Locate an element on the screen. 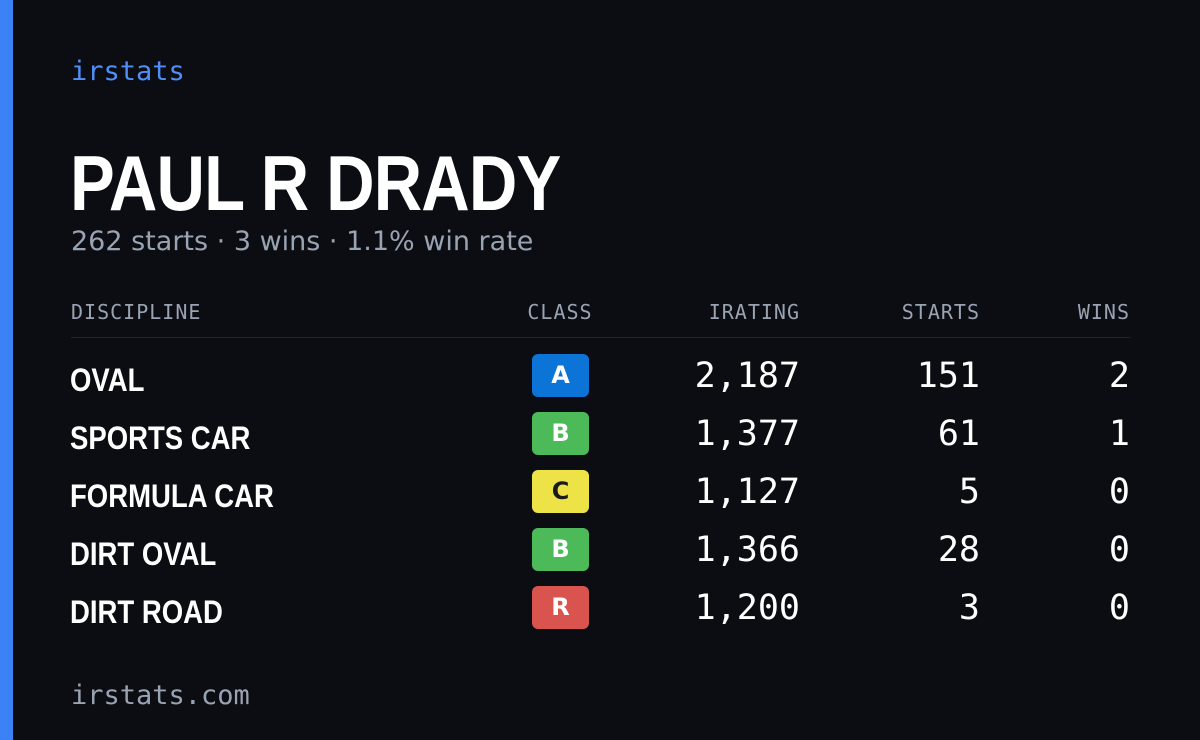 The height and width of the screenshot is (740, 1200). starts-value: 5 is located at coordinates (969, 492).